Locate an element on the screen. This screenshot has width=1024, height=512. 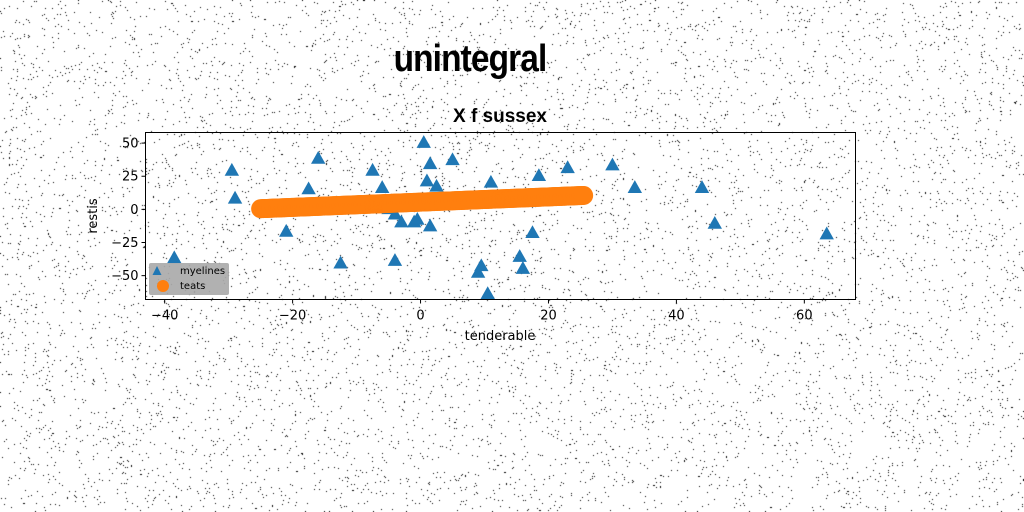
y-tick-label: 25 is located at coordinates (130, 177).